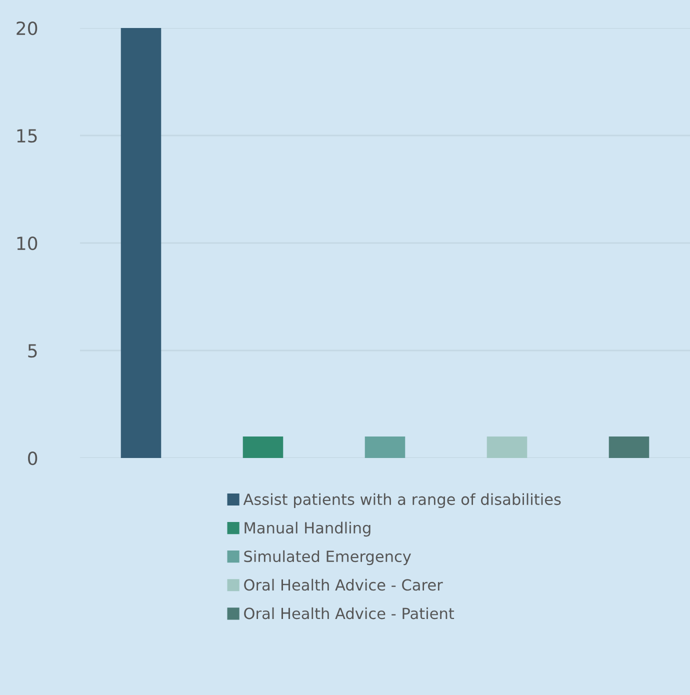 Image resolution: width=690 pixels, height=695 pixels. I want to click on legend-label: Oral Health Advice - Carer, so click(343, 584).